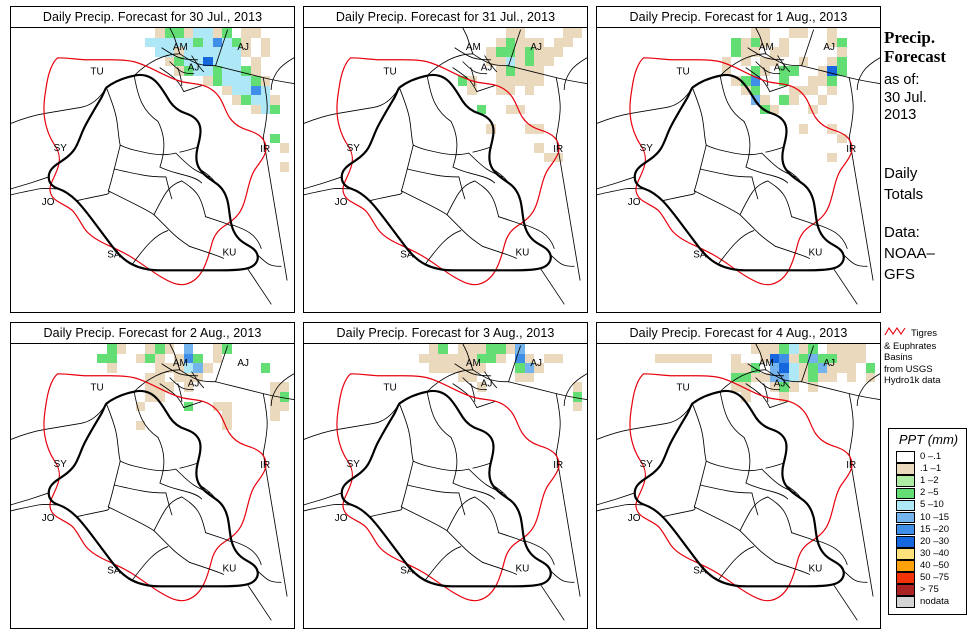 The height and width of the screenshot is (635, 971). Describe the element at coordinates (341, 202) in the screenshot. I see `country-label-jo: JO` at that location.